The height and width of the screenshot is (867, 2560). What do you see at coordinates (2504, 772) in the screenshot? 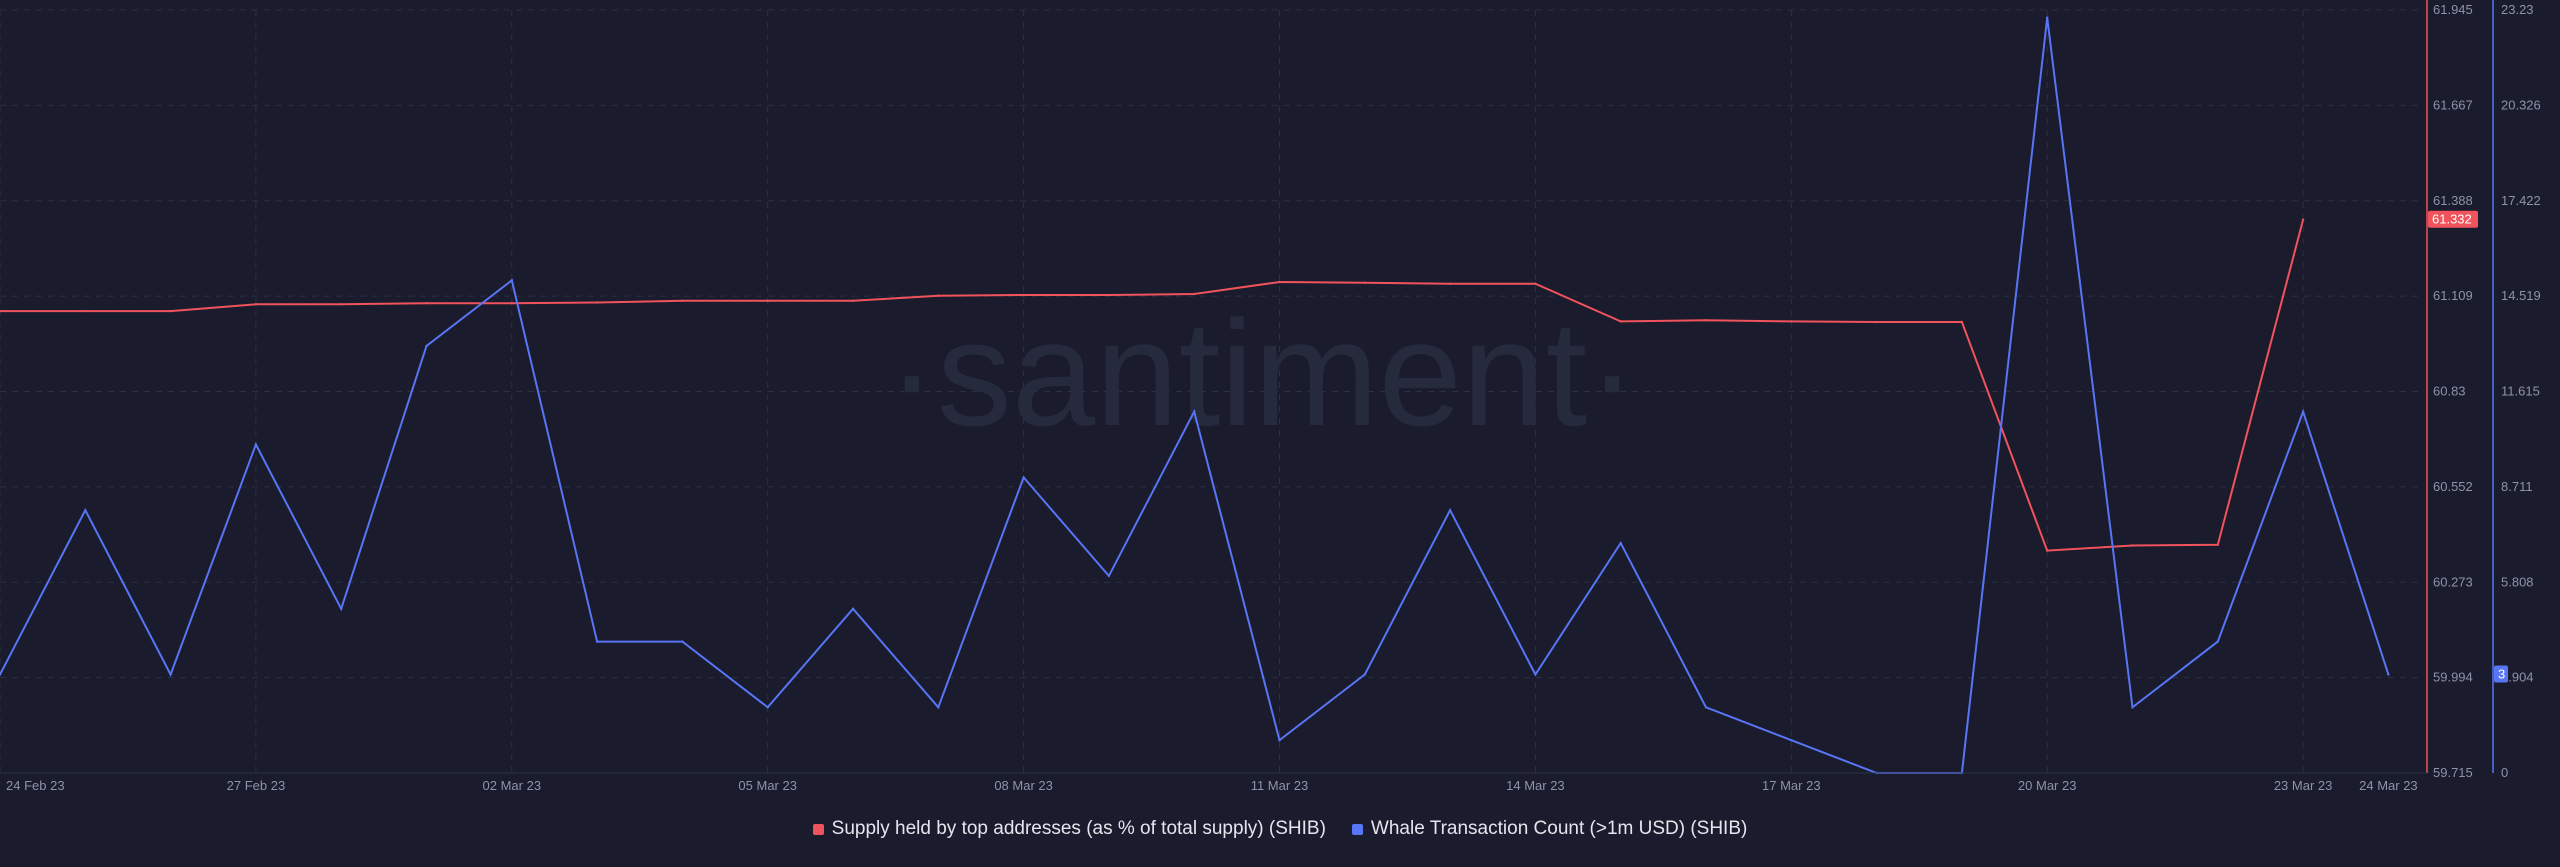
I see `y-right-tick-label: 0` at bounding box center [2504, 772].